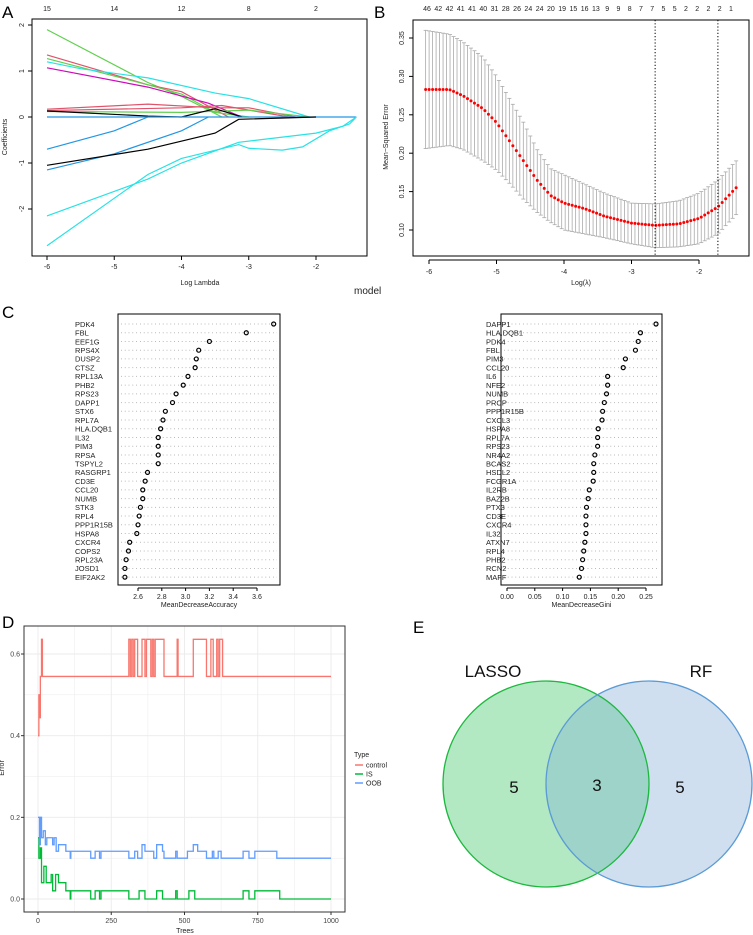  I want to click on gene-label: PDK4, so click(496, 341).